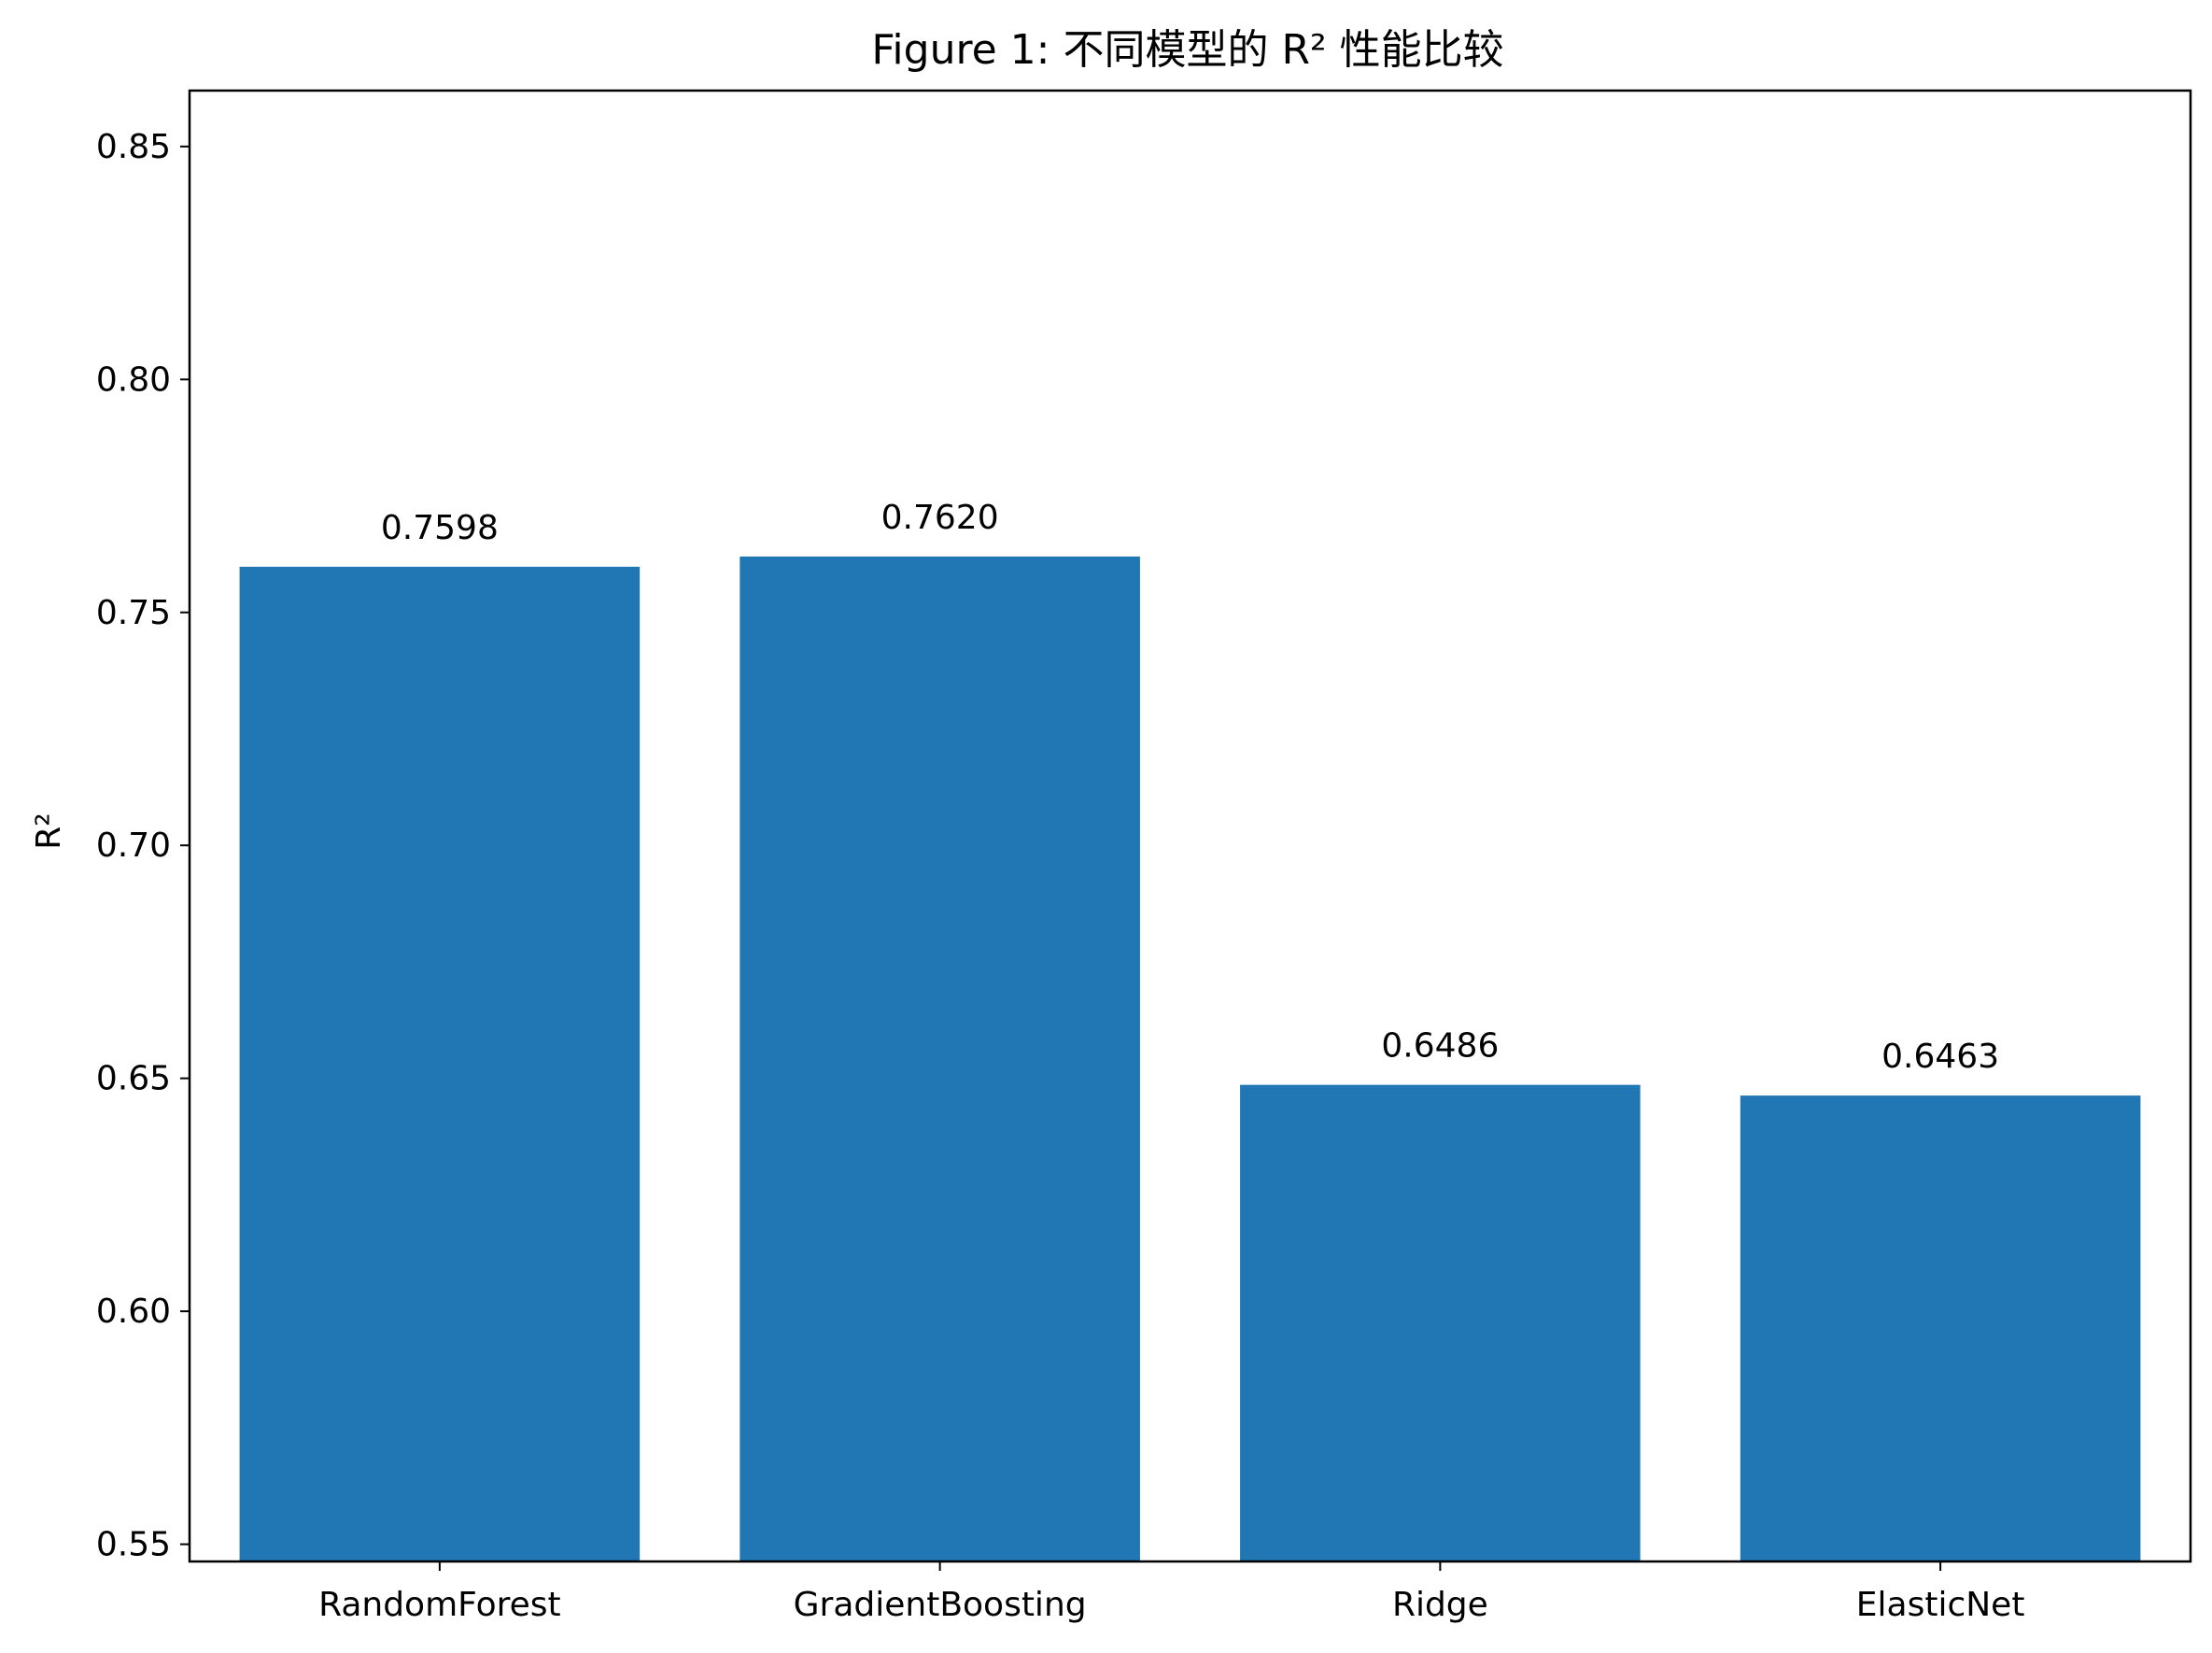  I want to click on x-tick-label: Ridge, so click(1440, 1605).